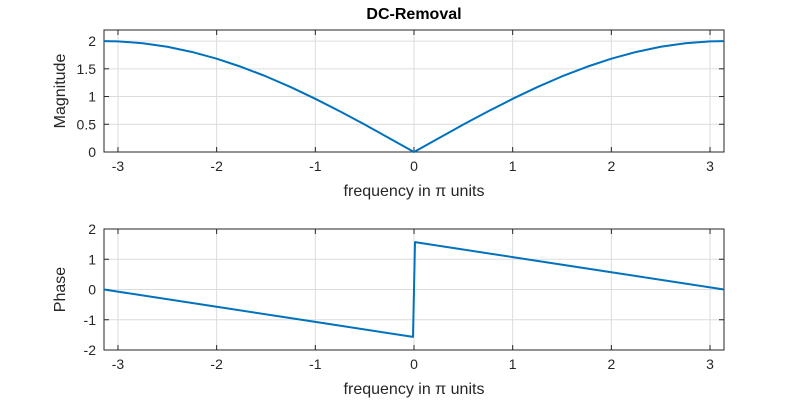 The image size is (800, 400). Describe the element at coordinates (118, 166) in the screenshot. I see `magnitude-xtick-label: -3` at that location.